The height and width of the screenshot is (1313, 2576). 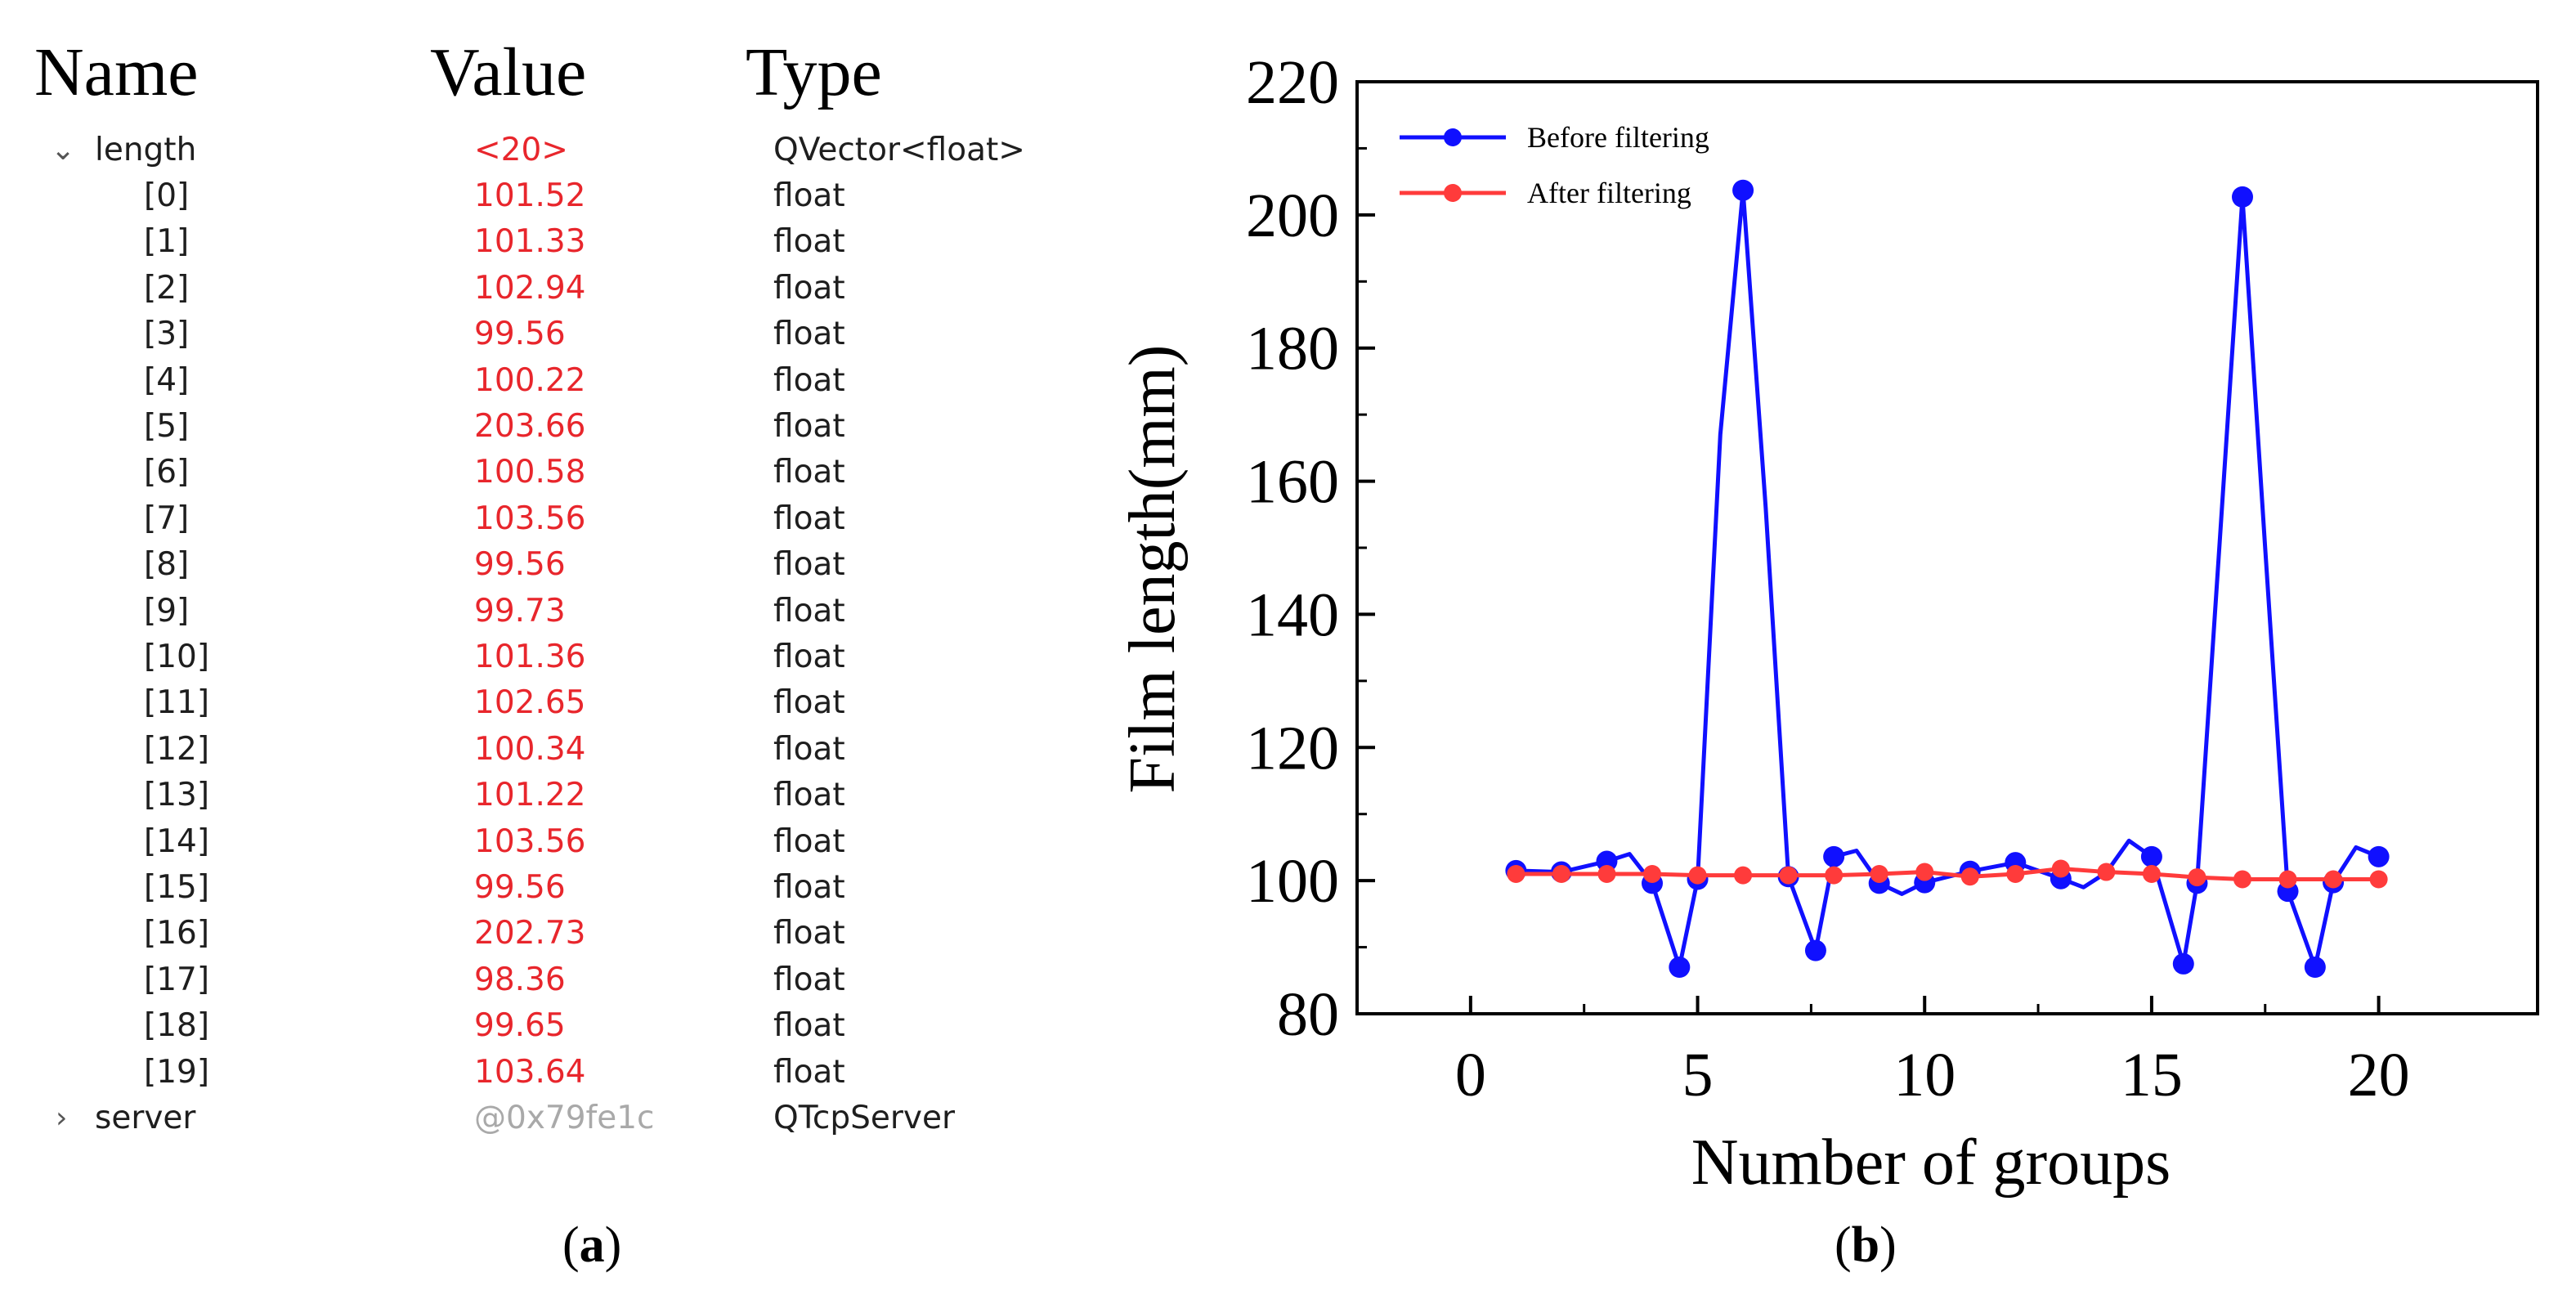 I want to click on variable-row-element: [12] 100.34 float, so click(x=543, y=750).